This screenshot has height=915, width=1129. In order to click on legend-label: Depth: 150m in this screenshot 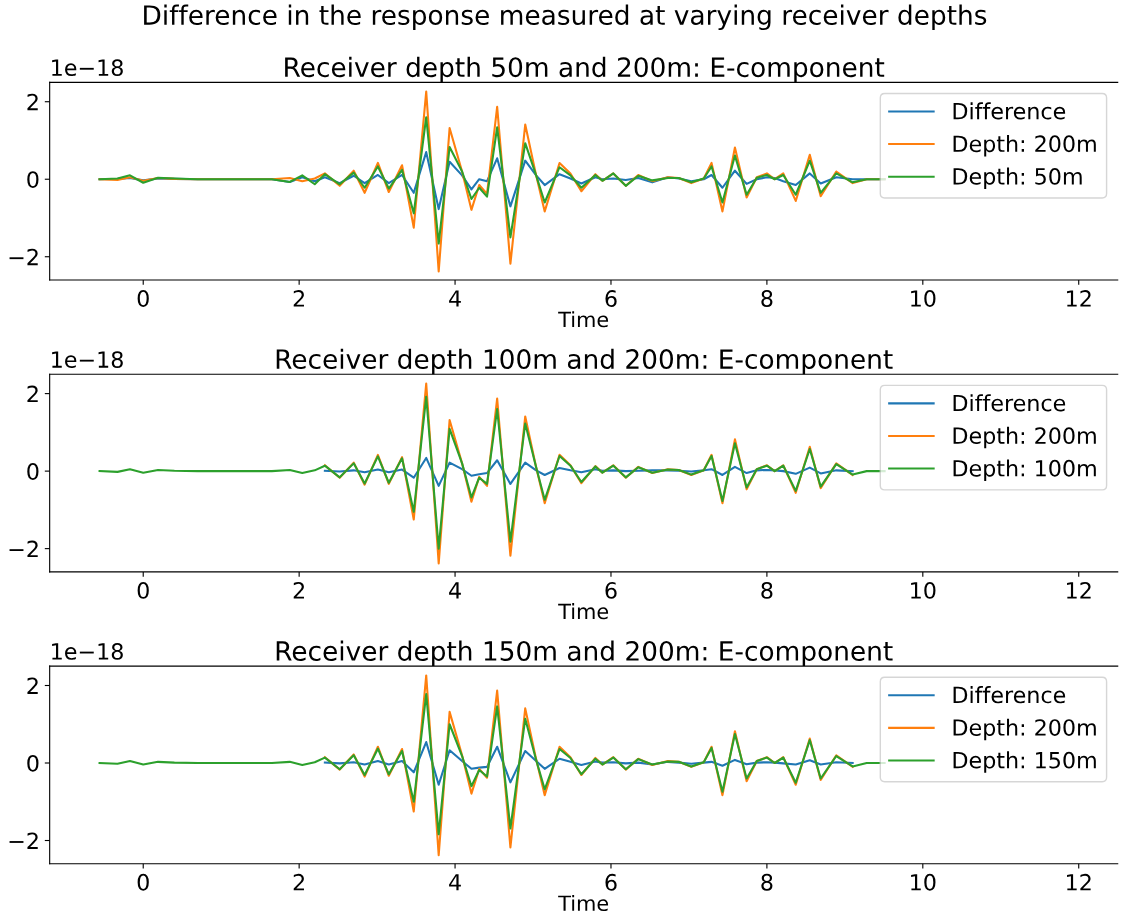, I will do `click(1024, 762)`.